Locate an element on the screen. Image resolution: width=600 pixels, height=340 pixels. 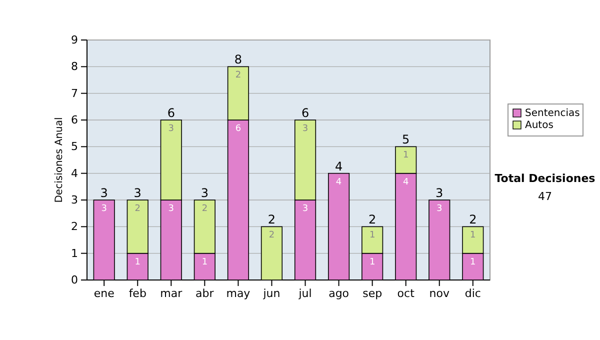
y-tick-label: 2 is located at coordinates (74, 227).